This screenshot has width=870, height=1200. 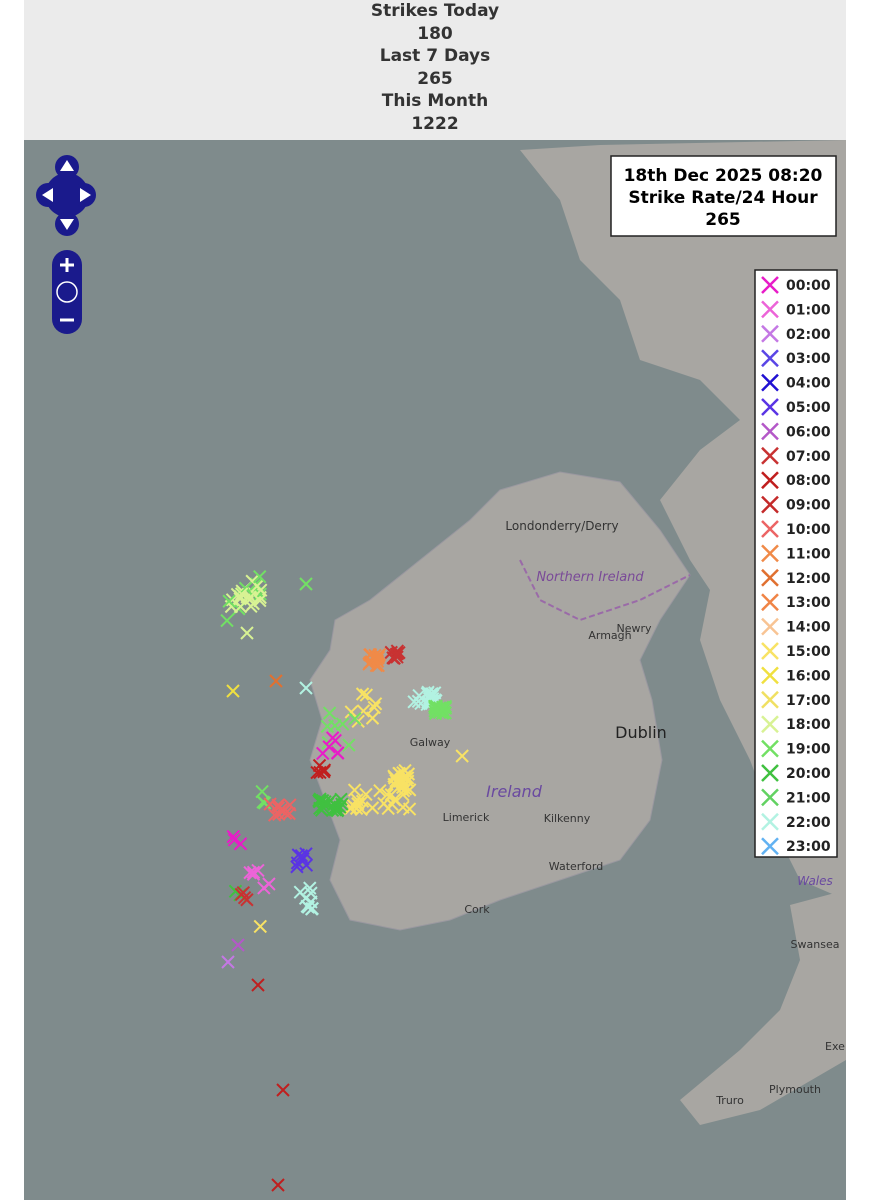 I want to click on legend-label: 18:00, so click(x=808, y=725).